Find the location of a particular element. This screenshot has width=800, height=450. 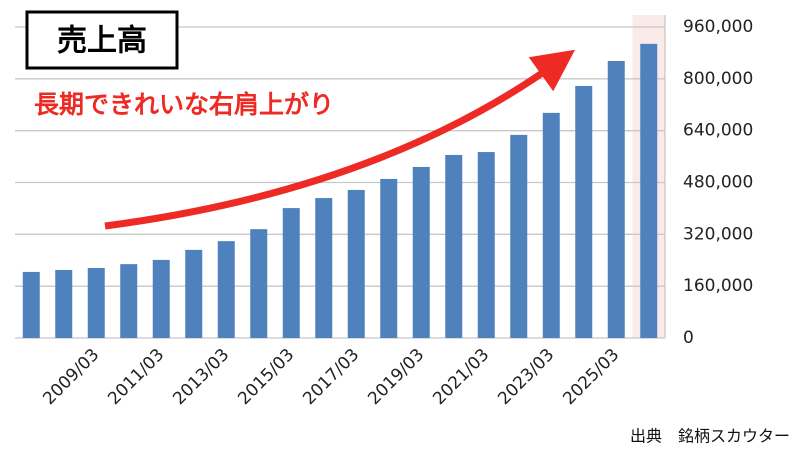

y-tick-label: 960,000 is located at coordinates (718, 27).